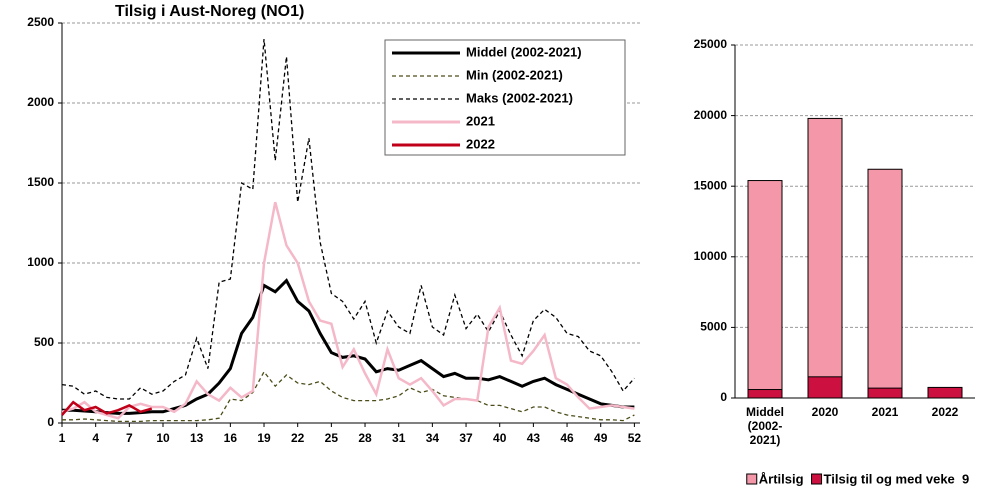  Describe the element at coordinates (129, 438) in the screenshot. I see `x-tick-label: 7` at that location.